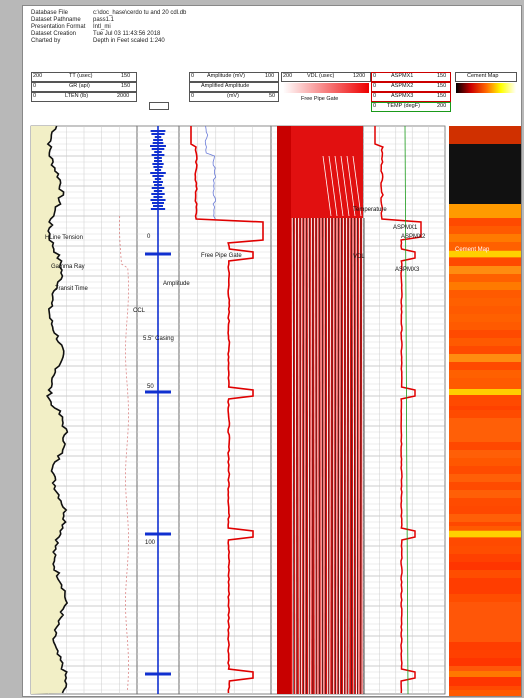  Describe the element at coordinates (139, 311) in the screenshot. I see `ccl-label: CCL` at that location.